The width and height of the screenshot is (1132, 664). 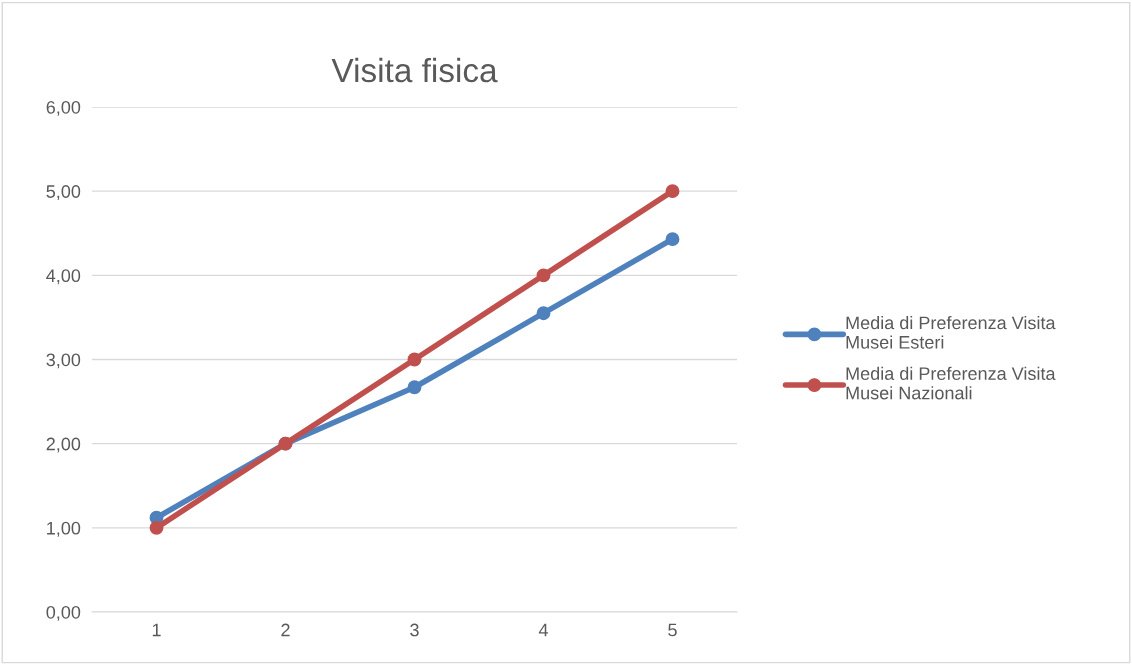 I want to click on y-tick-label: 1,00, so click(x=64, y=529).